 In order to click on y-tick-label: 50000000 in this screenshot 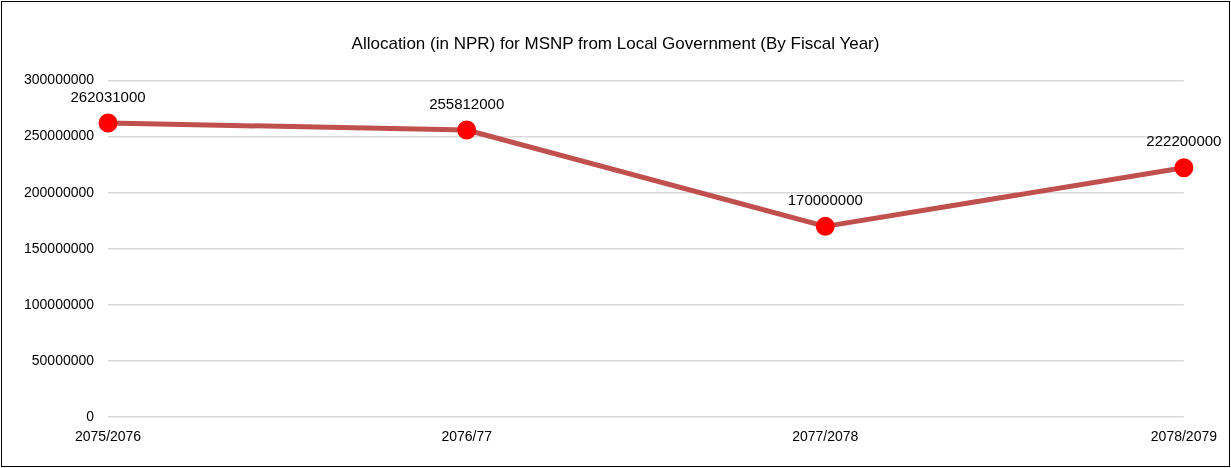, I will do `click(63, 359)`.